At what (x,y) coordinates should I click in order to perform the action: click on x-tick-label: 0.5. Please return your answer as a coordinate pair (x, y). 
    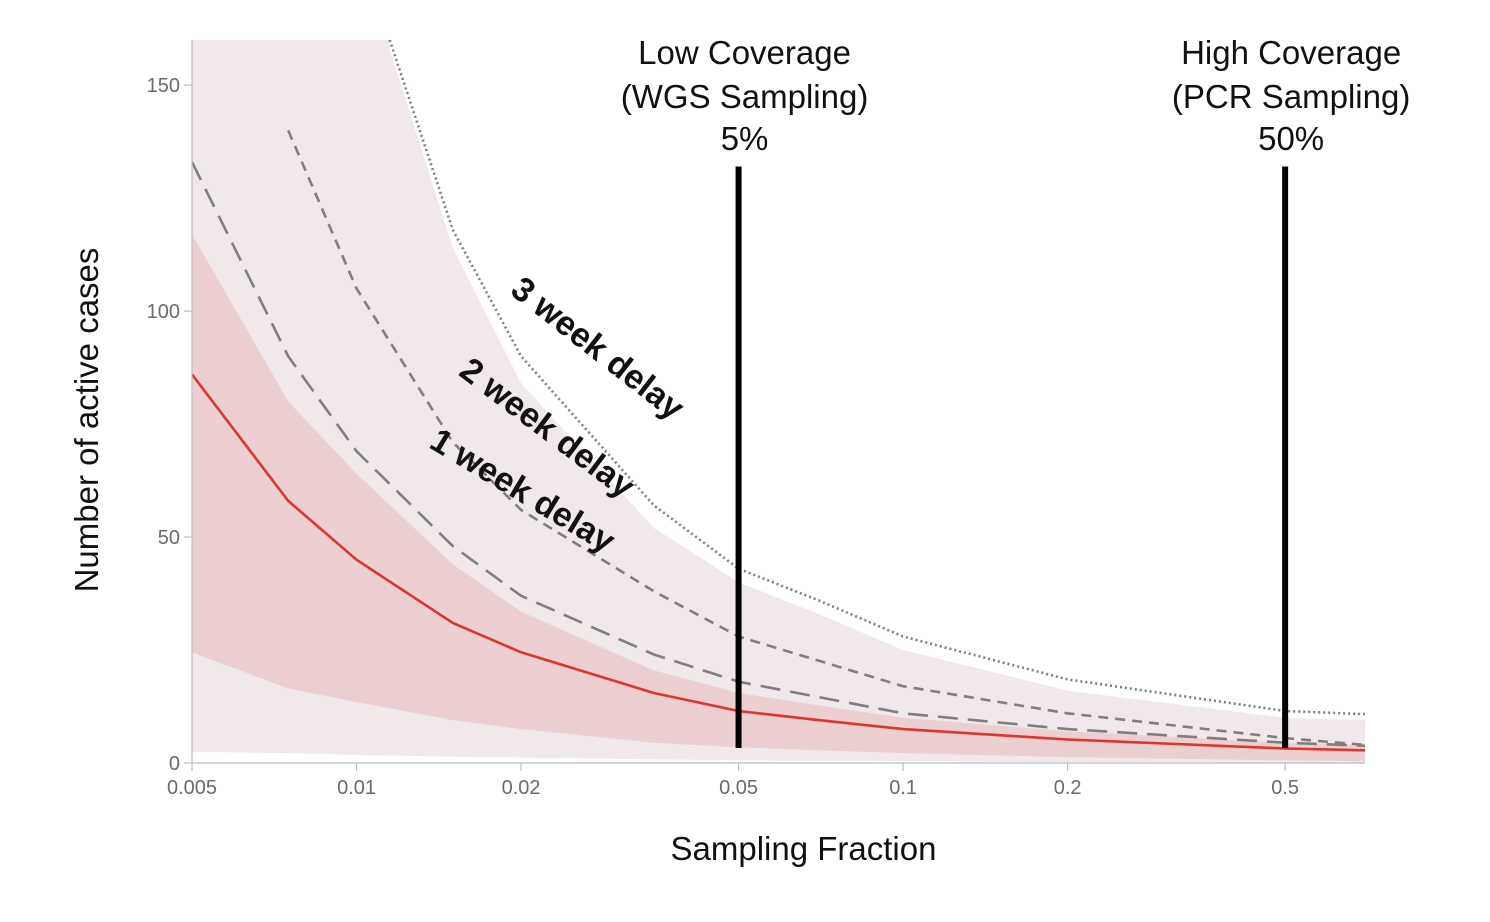
    Looking at the image, I should click on (1285, 788).